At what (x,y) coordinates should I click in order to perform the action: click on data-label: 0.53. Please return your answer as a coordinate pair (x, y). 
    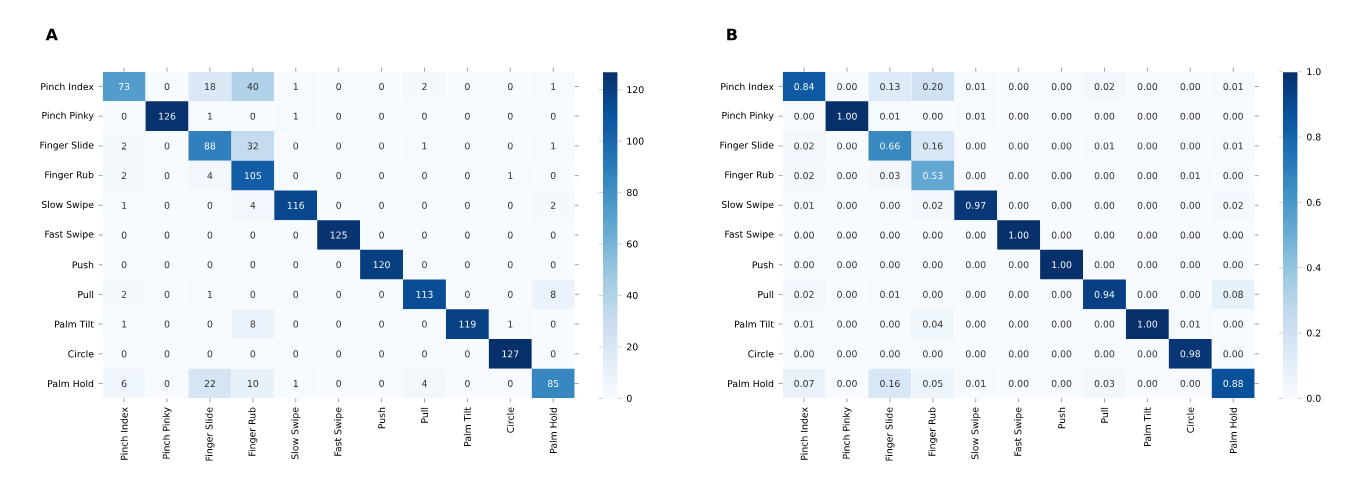
    Looking at the image, I should click on (933, 176).